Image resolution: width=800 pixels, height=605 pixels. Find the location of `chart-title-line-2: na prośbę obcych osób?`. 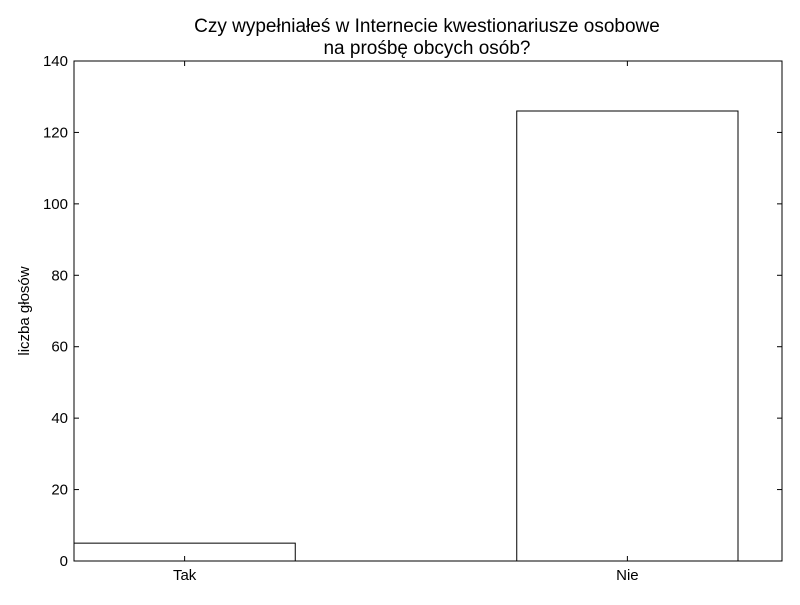

chart-title-line-2: na prośbę obcych osób? is located at coordinates (426, 48).